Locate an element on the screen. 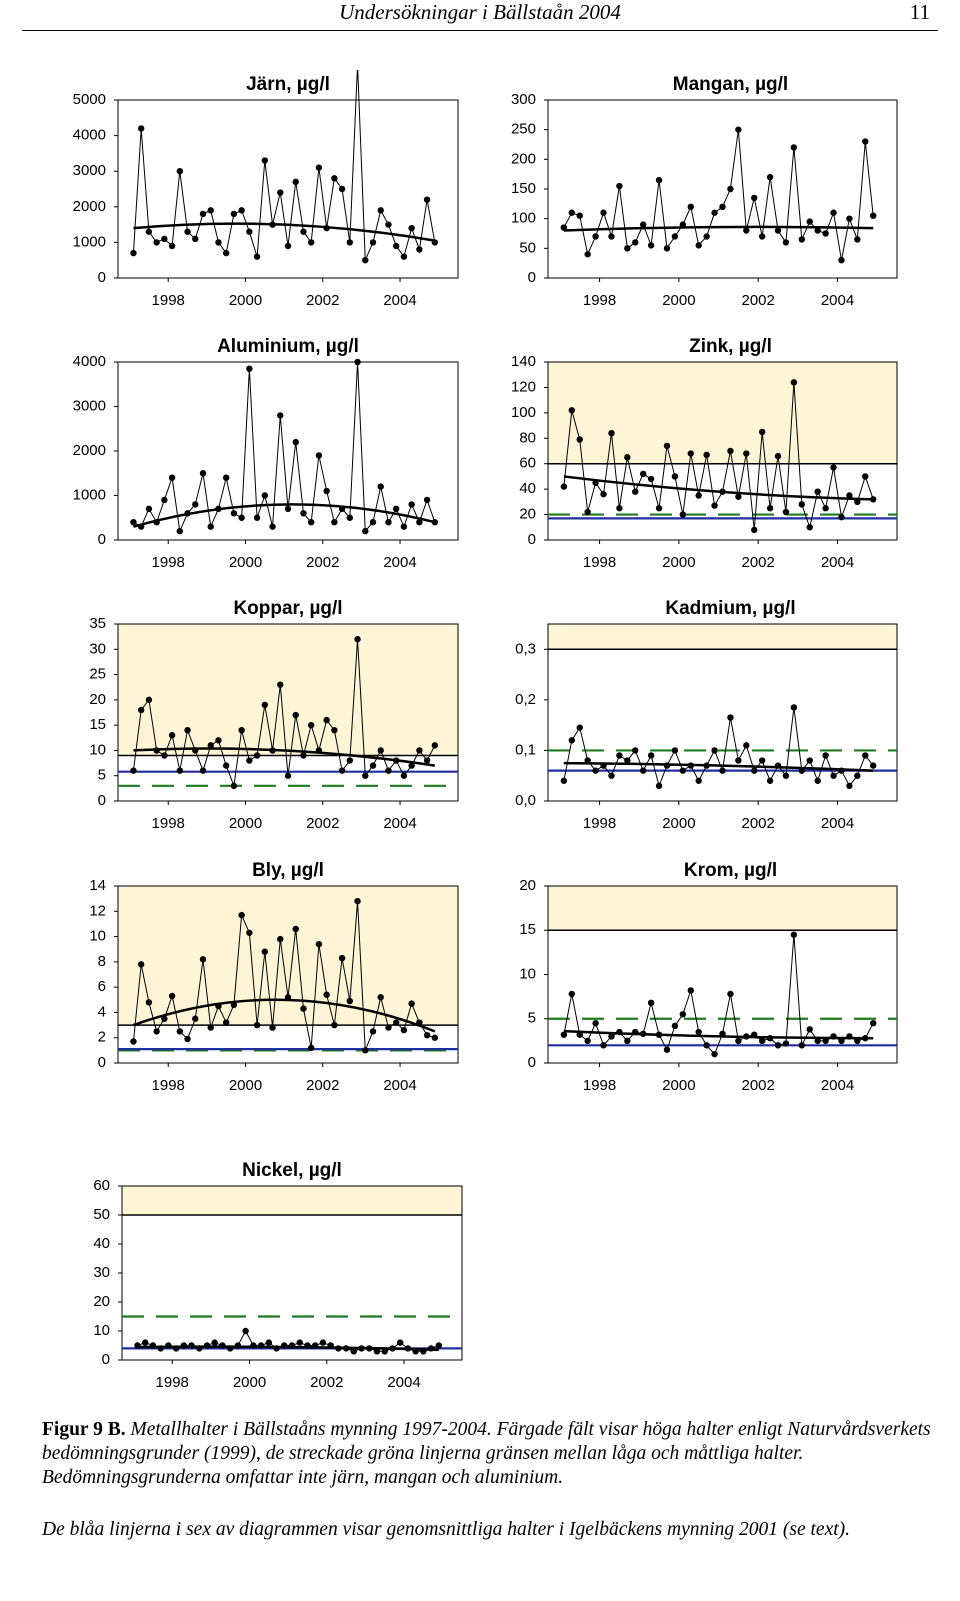  y-tick-label: 25 is located at coordinates (97, 674).